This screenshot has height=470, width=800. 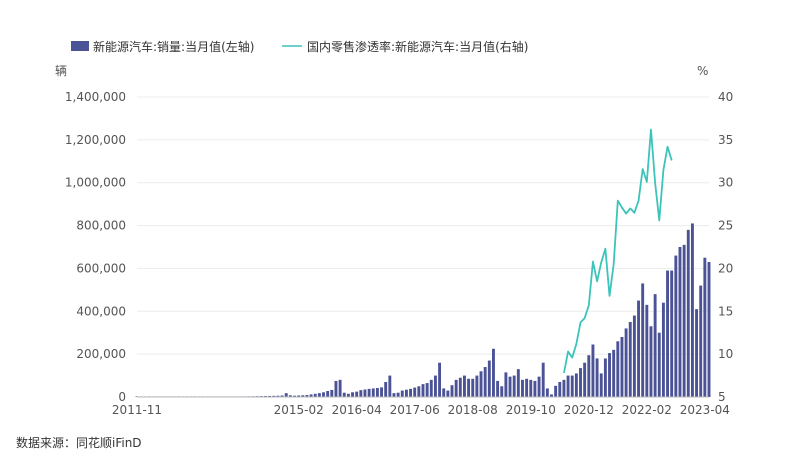 I want to click on x-tick-label: 2018-08, so click(x=473, y=410).